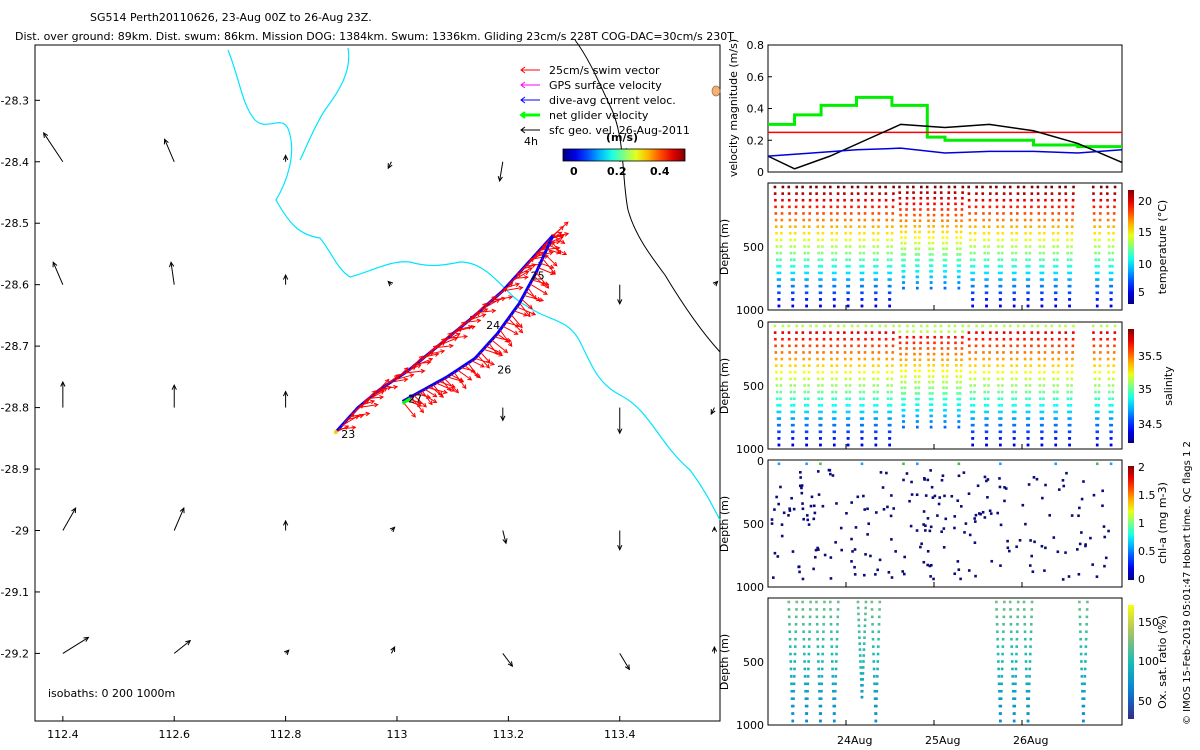  What do you see at coordinates (335, 432) in the screenshot?
I see `track-start-marker` at bounding box center [335, 432].